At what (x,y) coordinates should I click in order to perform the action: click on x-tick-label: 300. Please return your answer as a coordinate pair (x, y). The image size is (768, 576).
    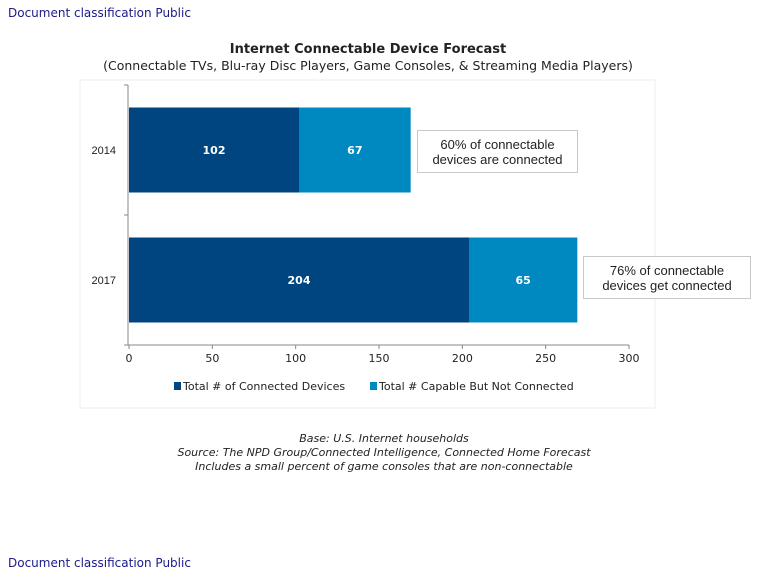
    Looking at the image, I should click on (629, 358).